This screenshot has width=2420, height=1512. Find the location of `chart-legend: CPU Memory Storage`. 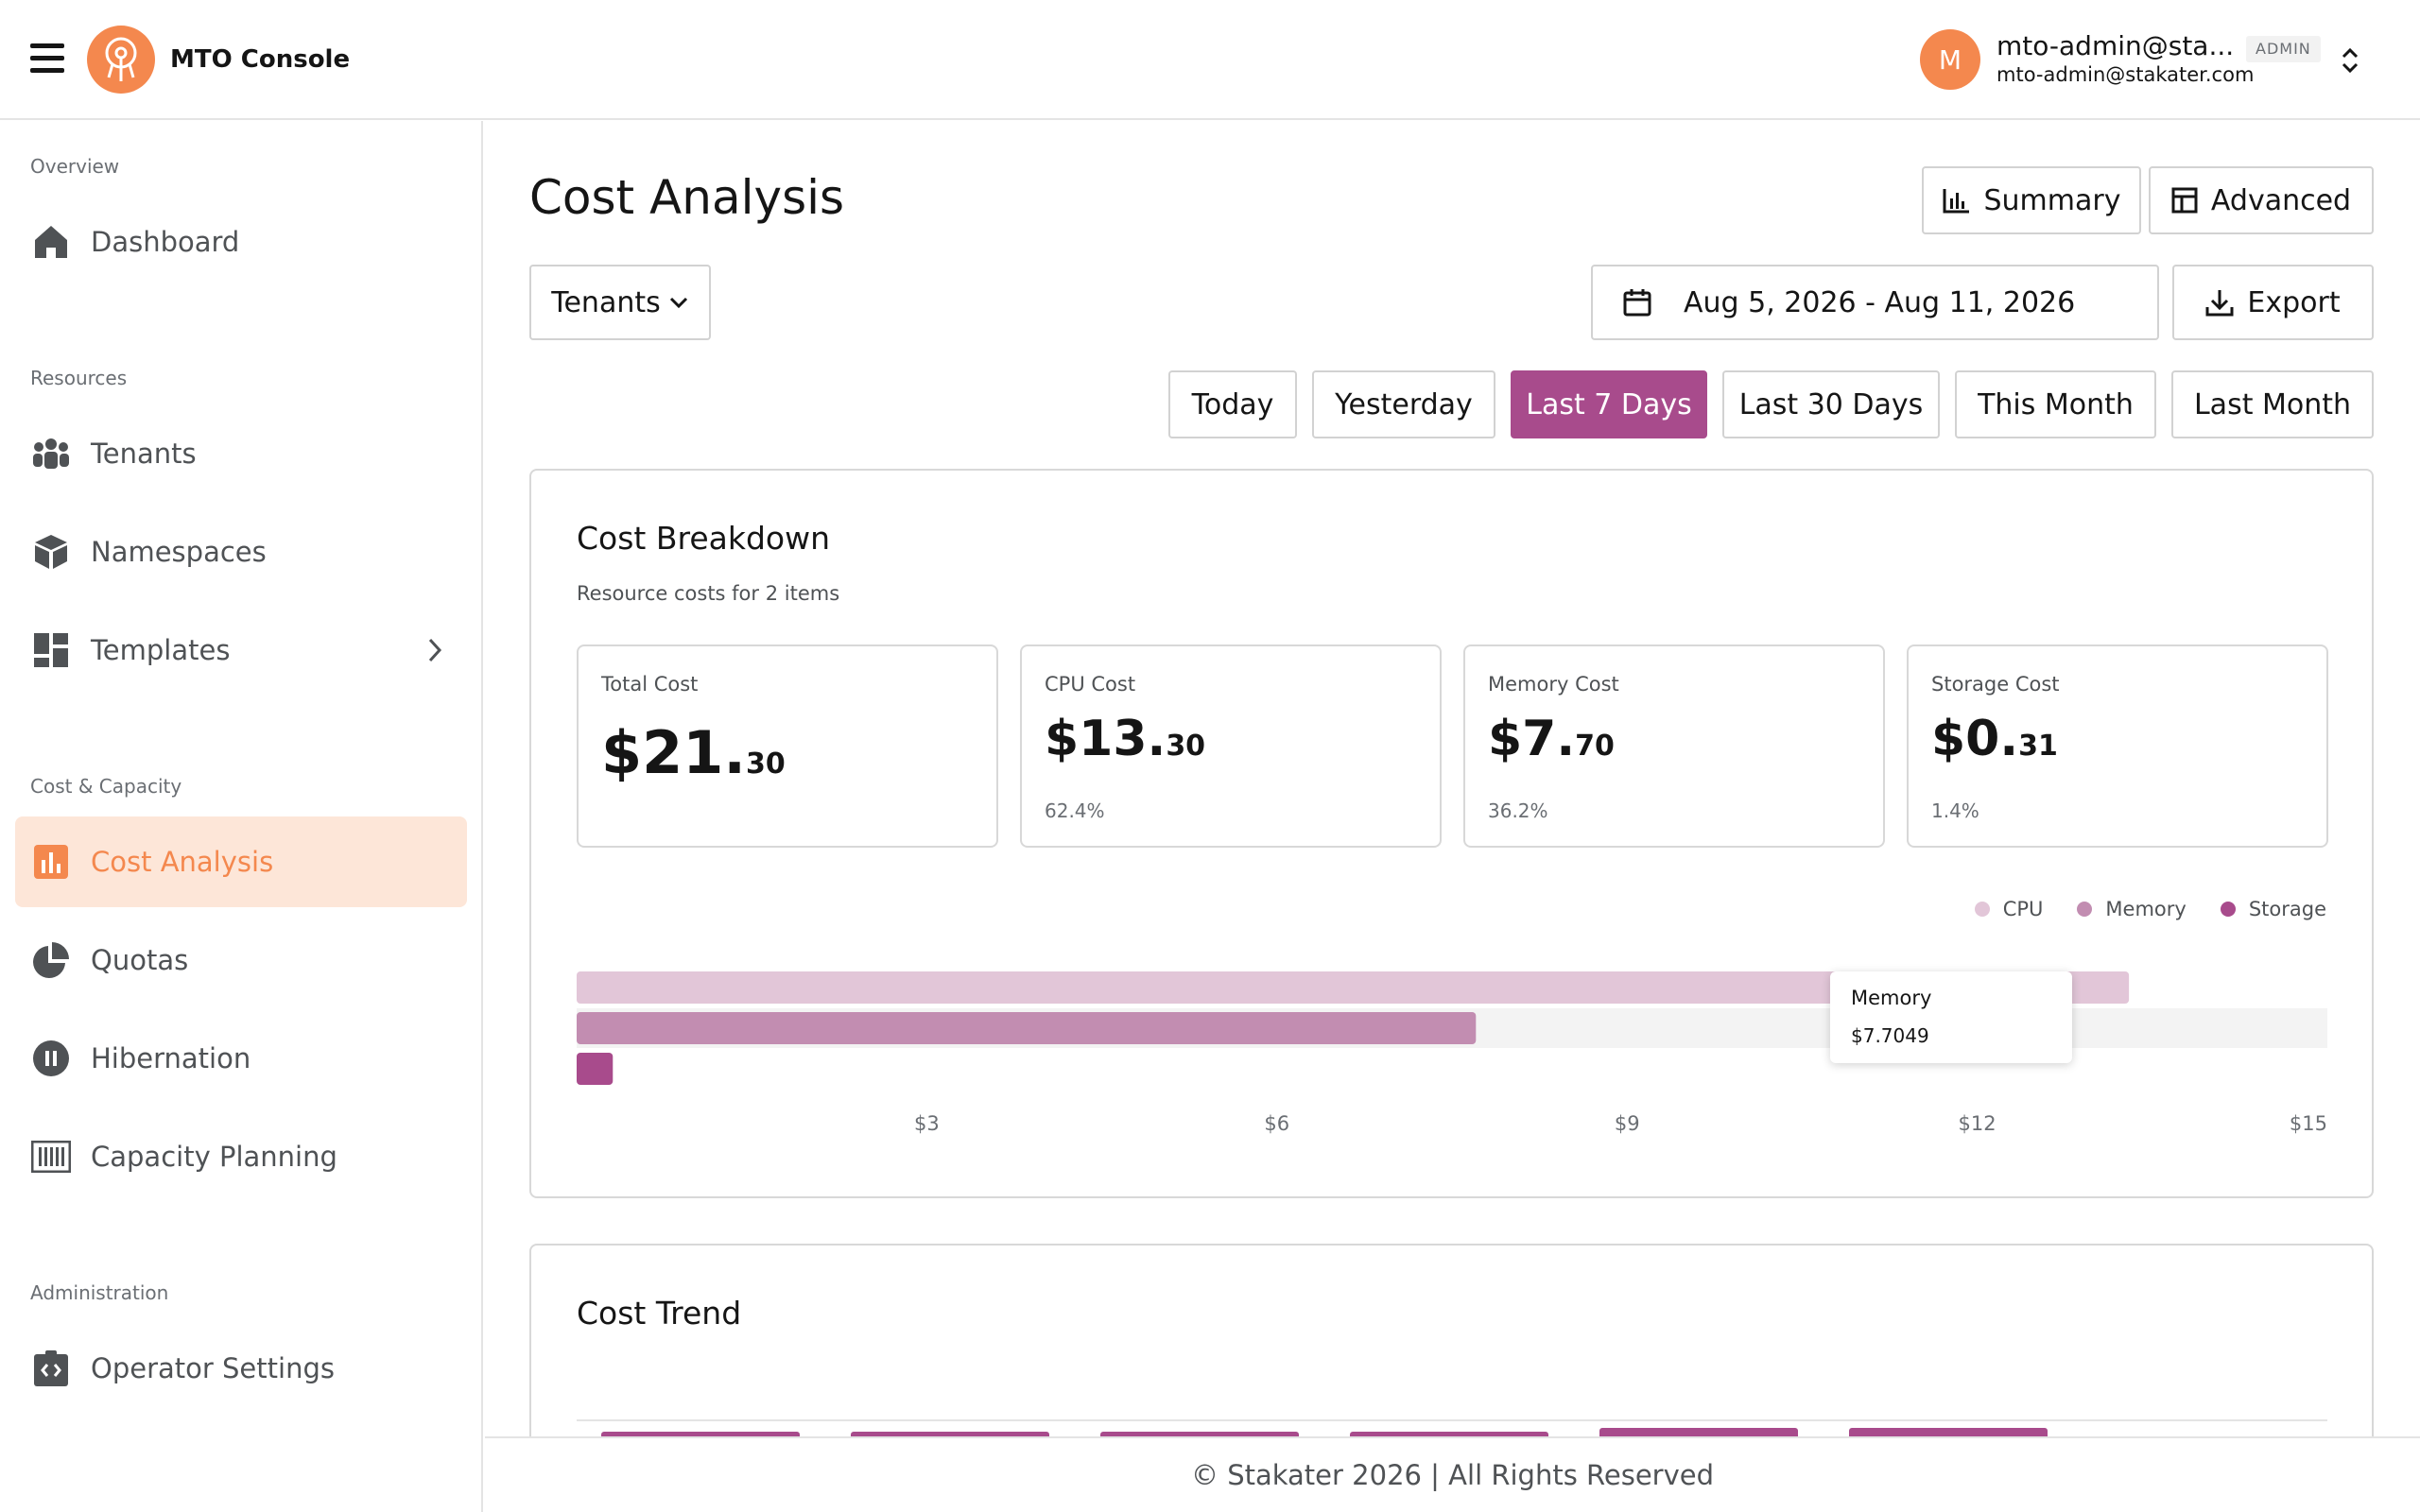

chart-legend: CPU Memory Storage is located at coordinates (2133, 909).